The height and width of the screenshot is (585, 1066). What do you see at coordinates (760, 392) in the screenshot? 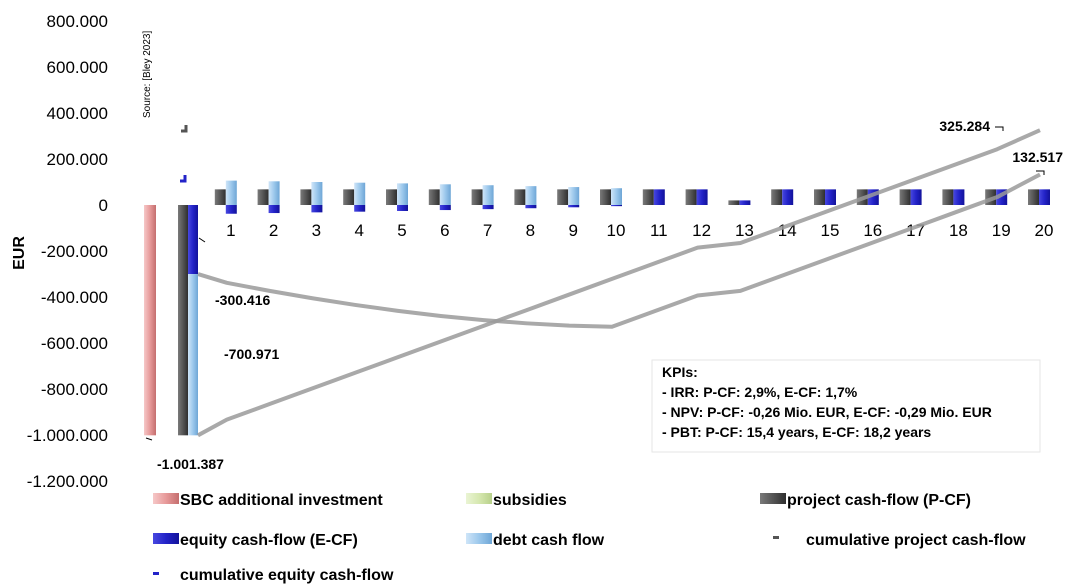
I see `kpi-line-irr: - IRR: P-CF: 2,9%, E-CF: 1,7%` at bounding box center [760, 392].